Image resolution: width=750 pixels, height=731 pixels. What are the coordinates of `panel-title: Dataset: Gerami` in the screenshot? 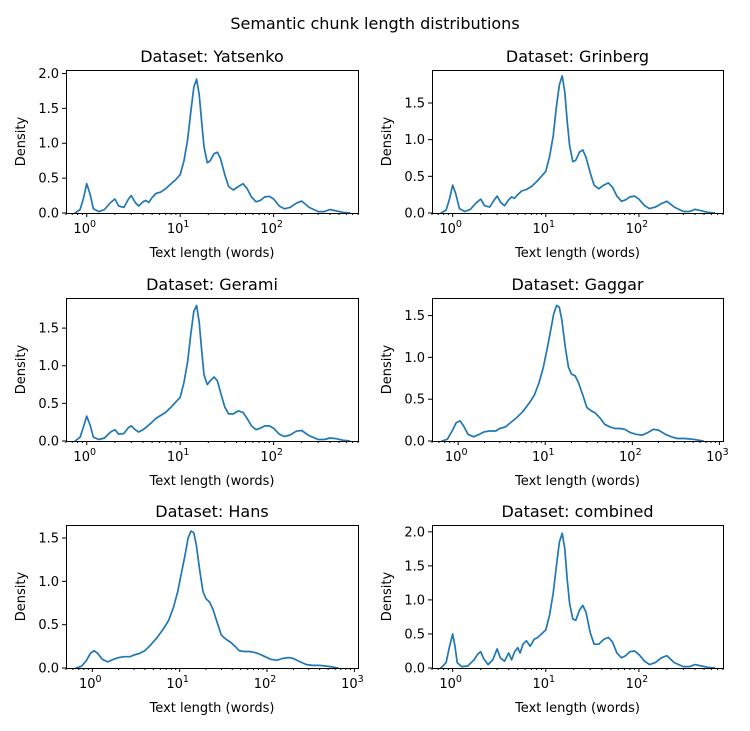 It's located at (212, 284).